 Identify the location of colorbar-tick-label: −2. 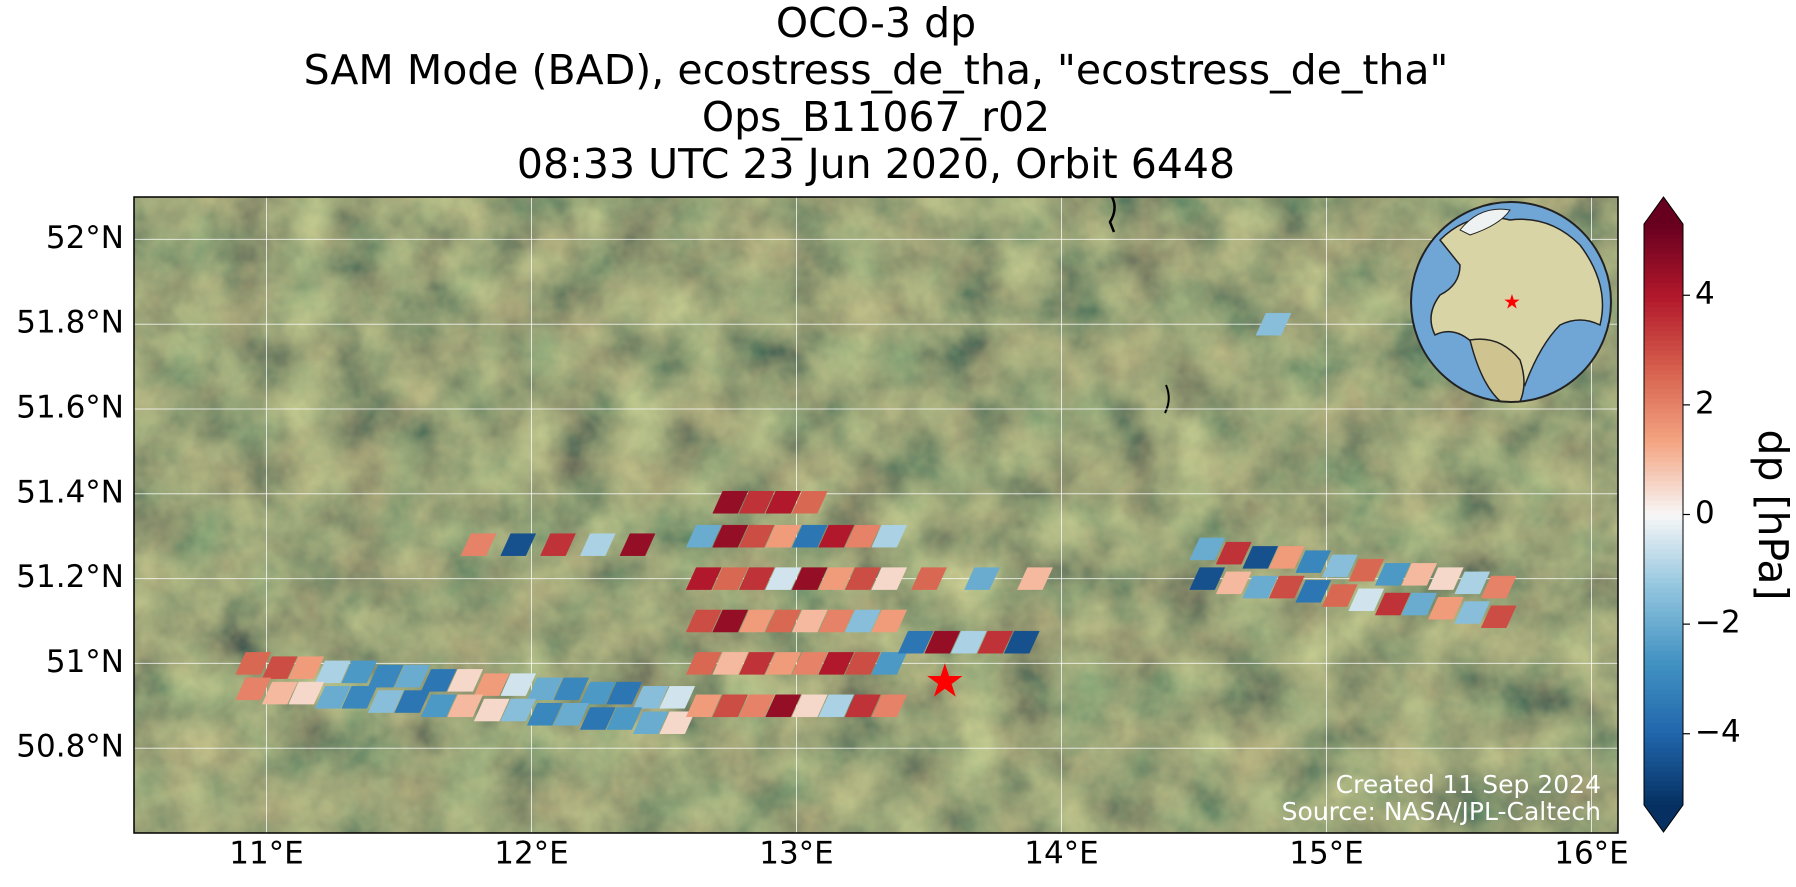
(1718, 623).